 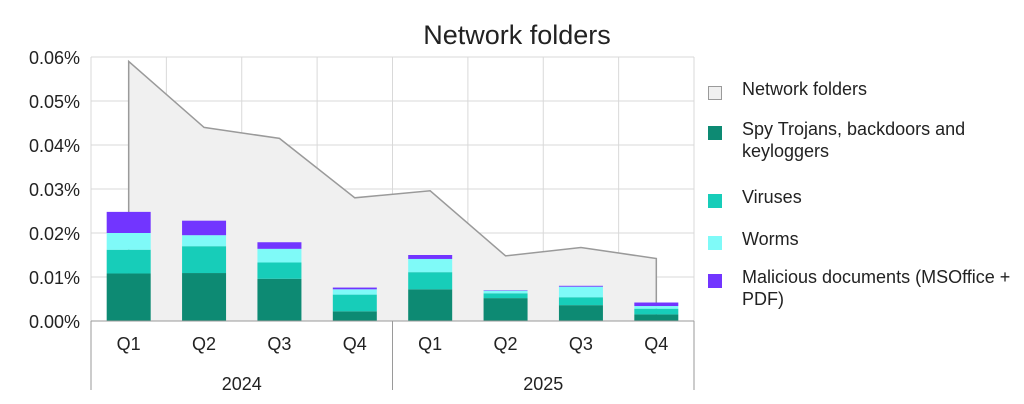 I want to click on x-axis: Q1 Q2 Q3 Q4 Q1 Q2 Q3 Q4 2024 2025, so click(x=392, y=357).